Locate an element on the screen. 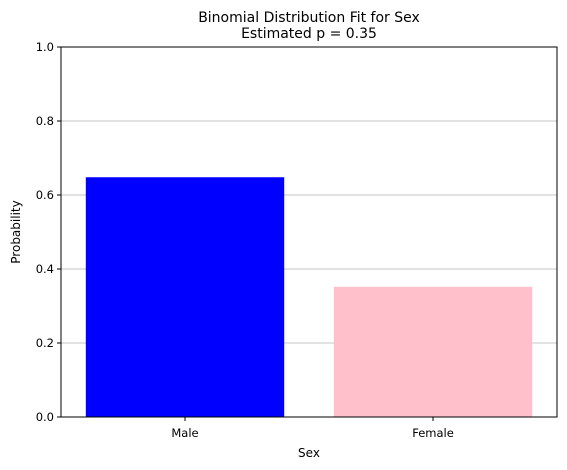 The height and width of the screenshot is (470, 567). chart-title: Binomial Distribution Fit for Sex is located at coordinates (309, 18).